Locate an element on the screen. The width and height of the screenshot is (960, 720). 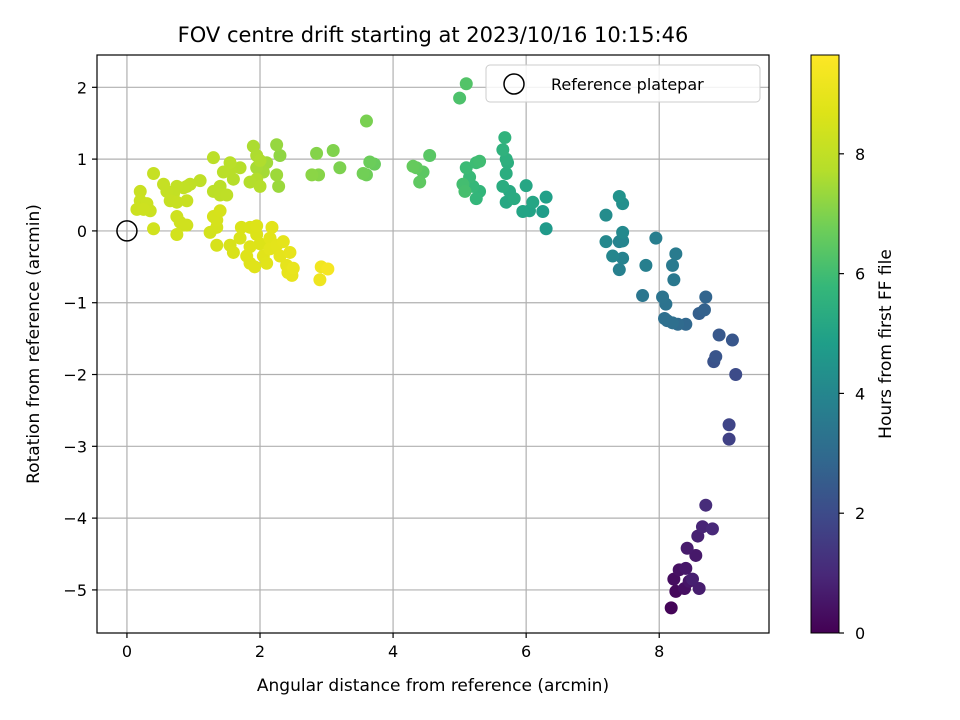
y-axis-label: Rotation from reference (arcmin) is located at coordinates (34, 344).